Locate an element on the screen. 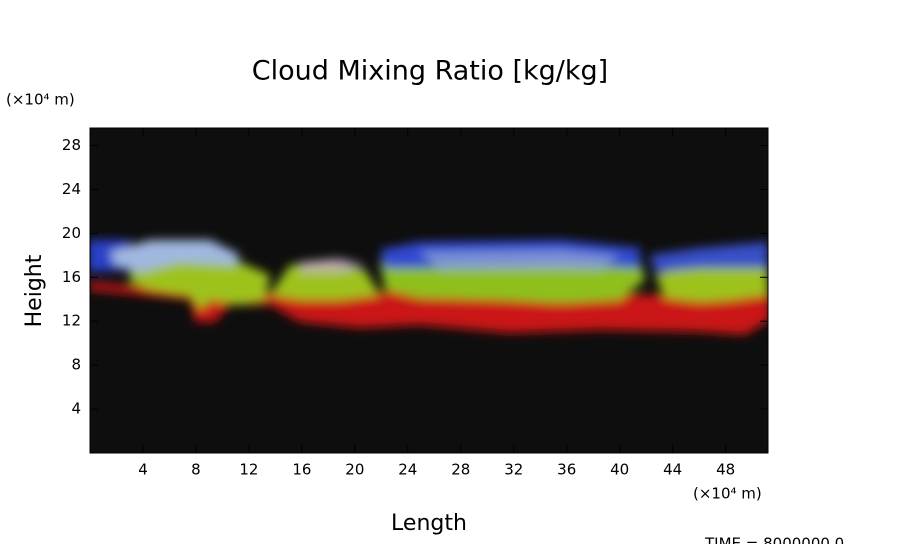  x-tick-label: 36 is located at coordinates (566, 470).